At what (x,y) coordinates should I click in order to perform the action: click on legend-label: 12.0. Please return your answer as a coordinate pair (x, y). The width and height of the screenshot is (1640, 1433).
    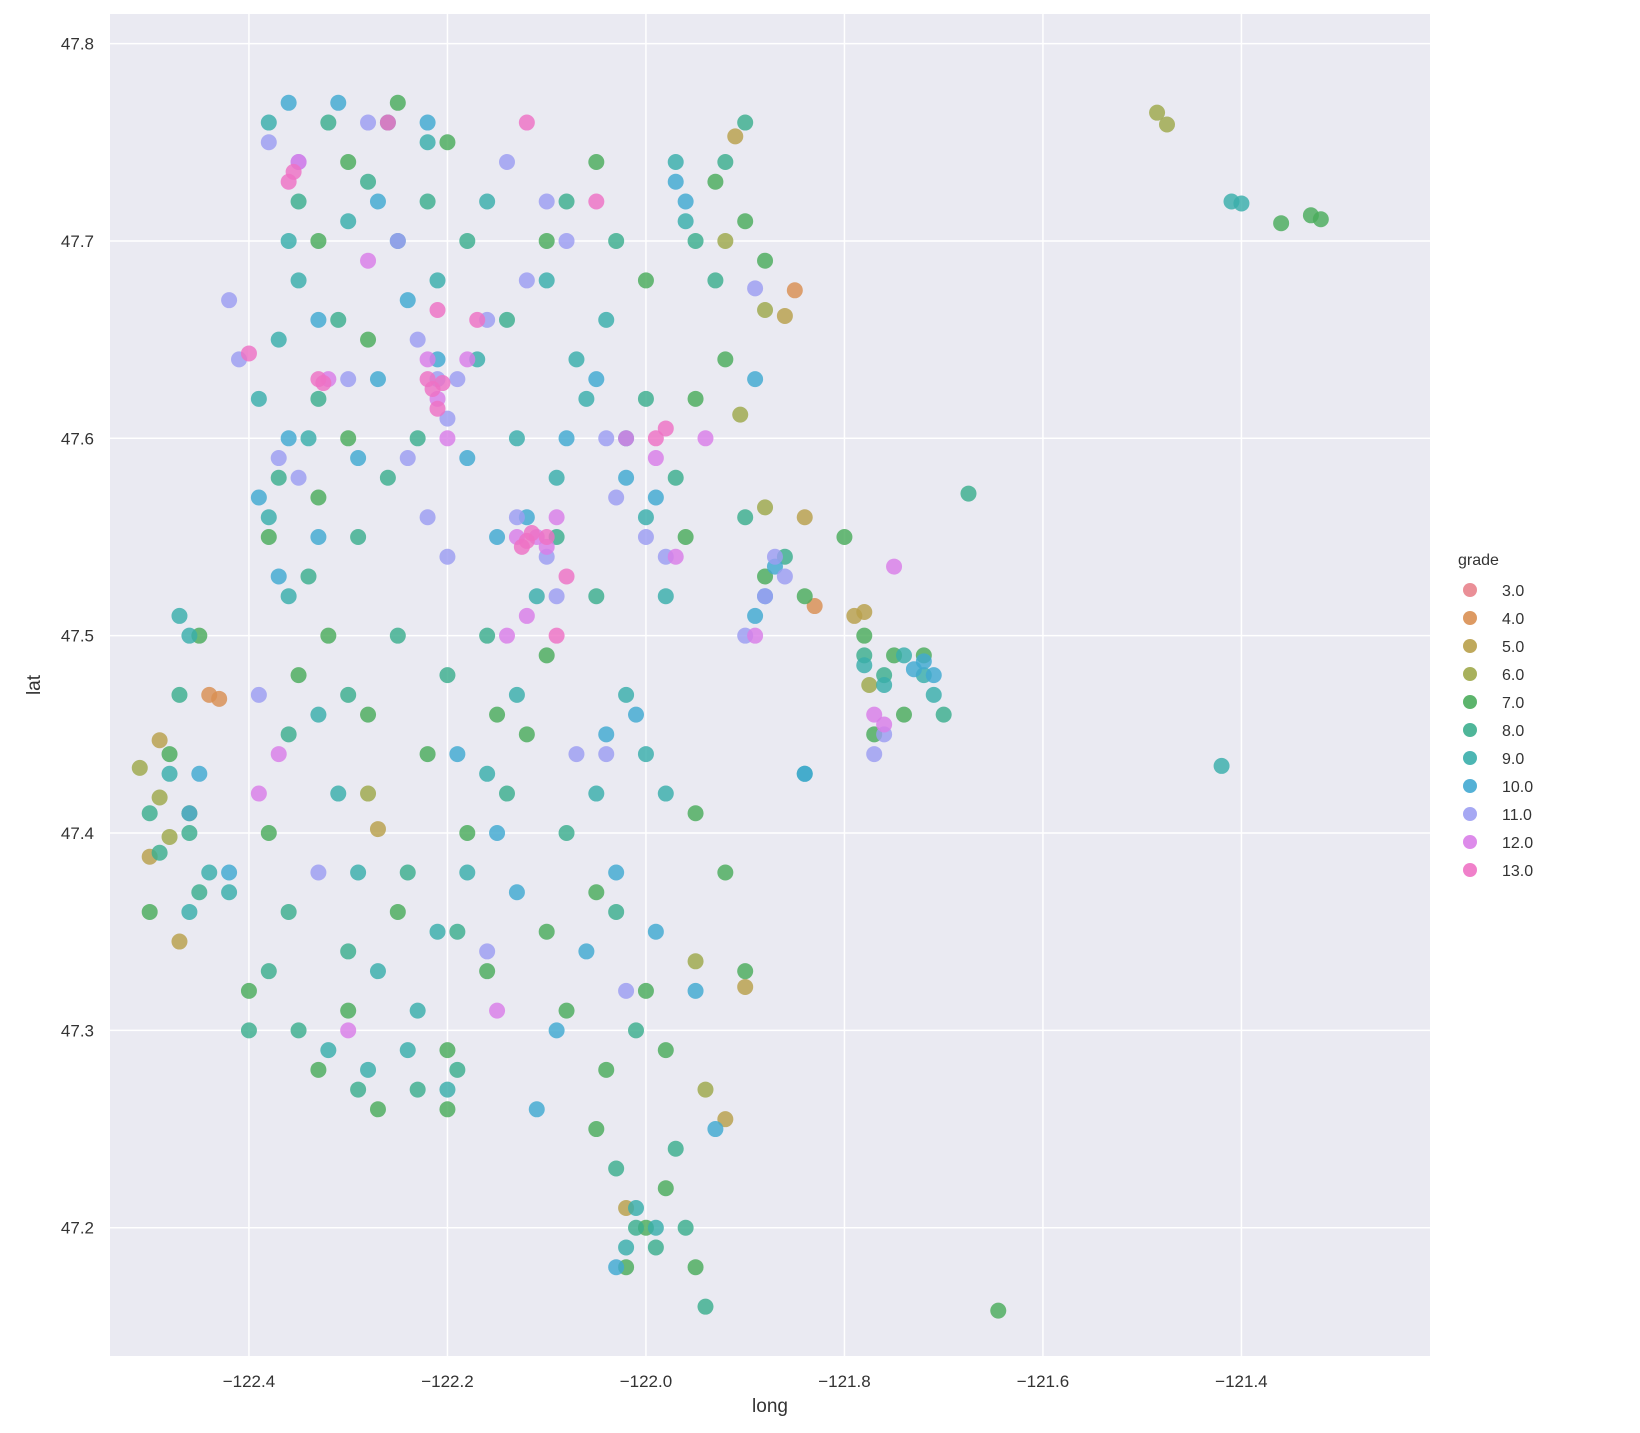
    Looking at the image, I should click on (1517, 843).